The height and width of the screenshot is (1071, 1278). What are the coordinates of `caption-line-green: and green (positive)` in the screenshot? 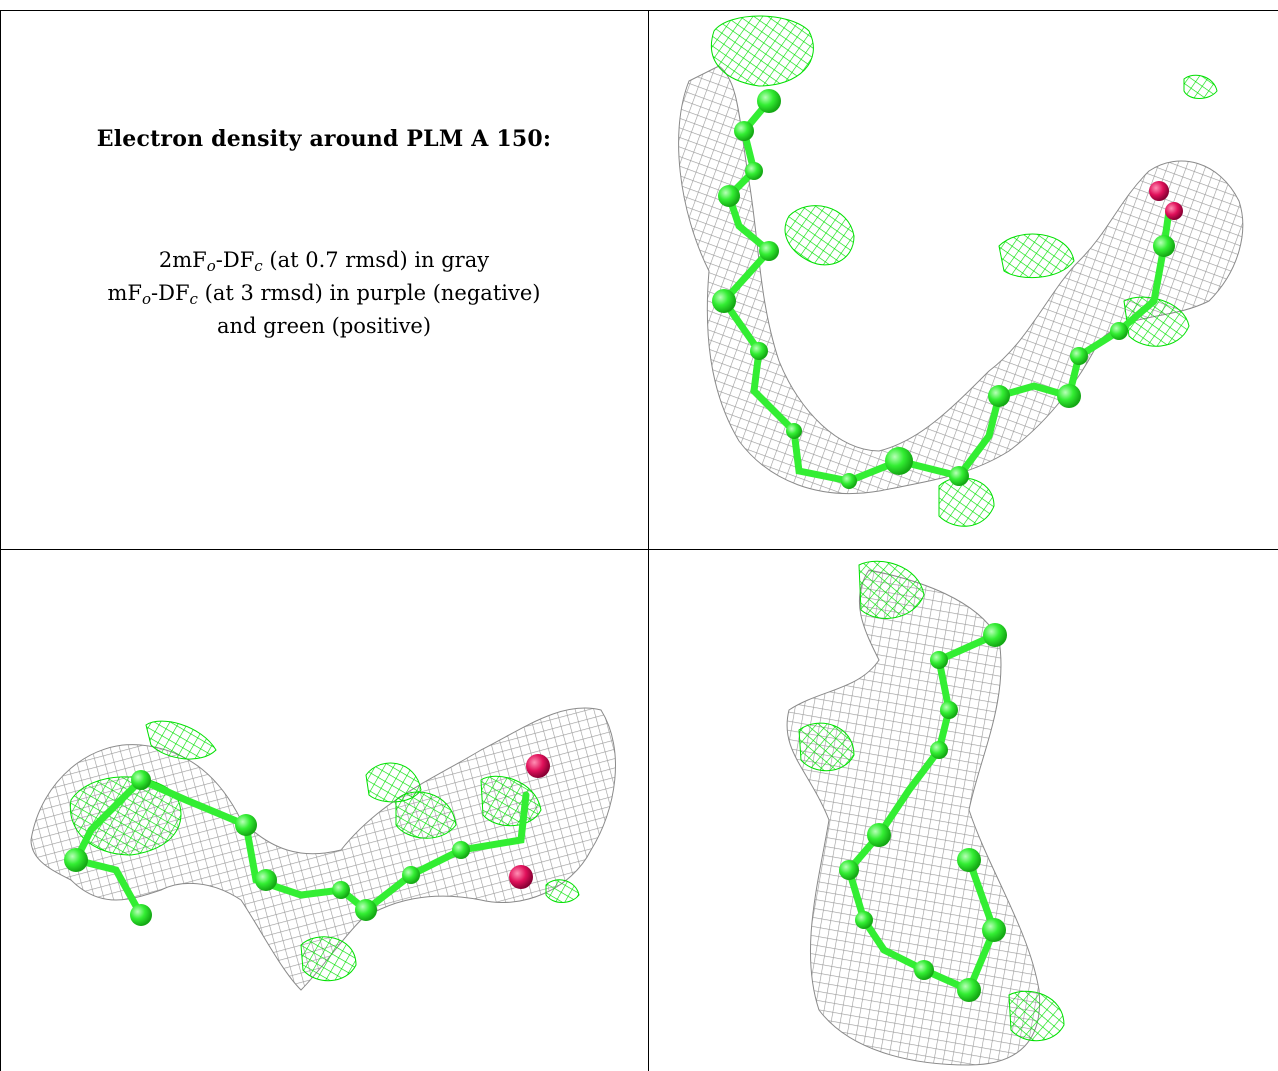 It's located at (324, 326).